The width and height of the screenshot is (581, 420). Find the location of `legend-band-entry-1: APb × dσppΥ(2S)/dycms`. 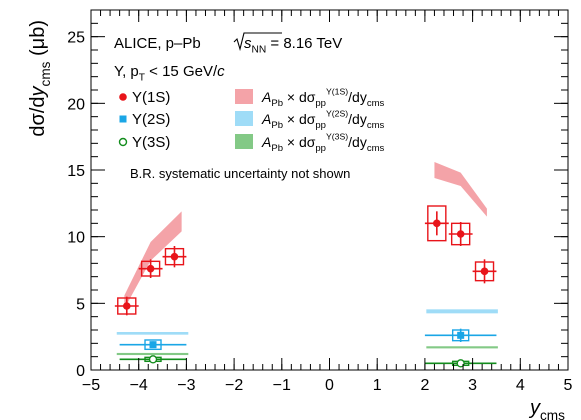

legend-band-entry-1: APb × dσppΥ(2S)/dycms is located at coordinates (310, 119).